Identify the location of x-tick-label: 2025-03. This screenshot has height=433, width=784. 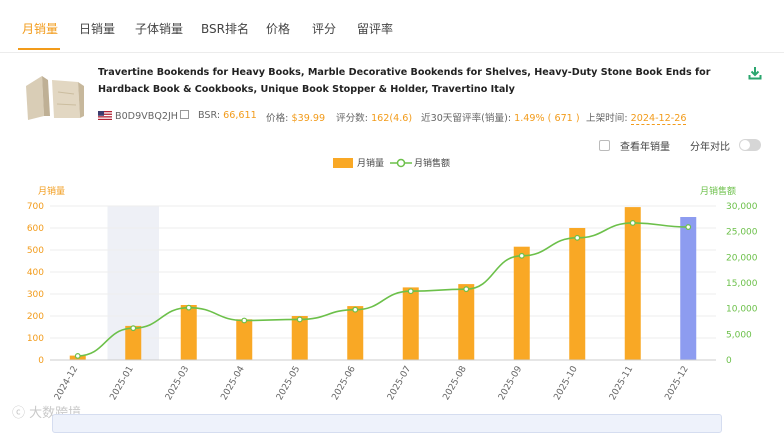
(177, 384).